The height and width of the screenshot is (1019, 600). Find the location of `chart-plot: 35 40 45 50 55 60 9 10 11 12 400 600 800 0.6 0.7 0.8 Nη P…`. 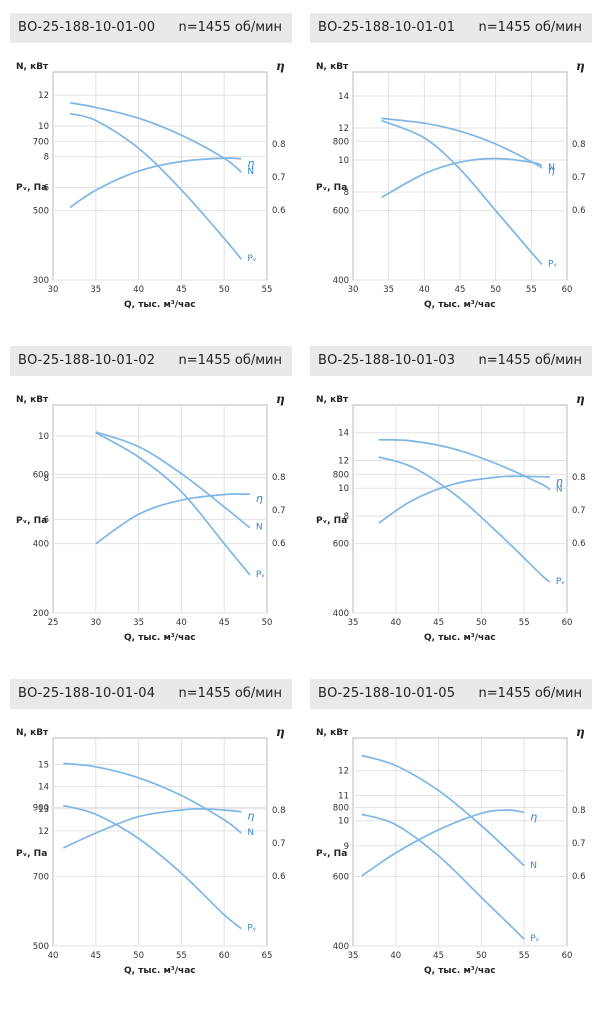

chart-plot: 35 40 45 50 55 60 9 10 11 12 400 600 800 0.6 0.7 0.8 Nη P… is located at coordinates (459, 849).